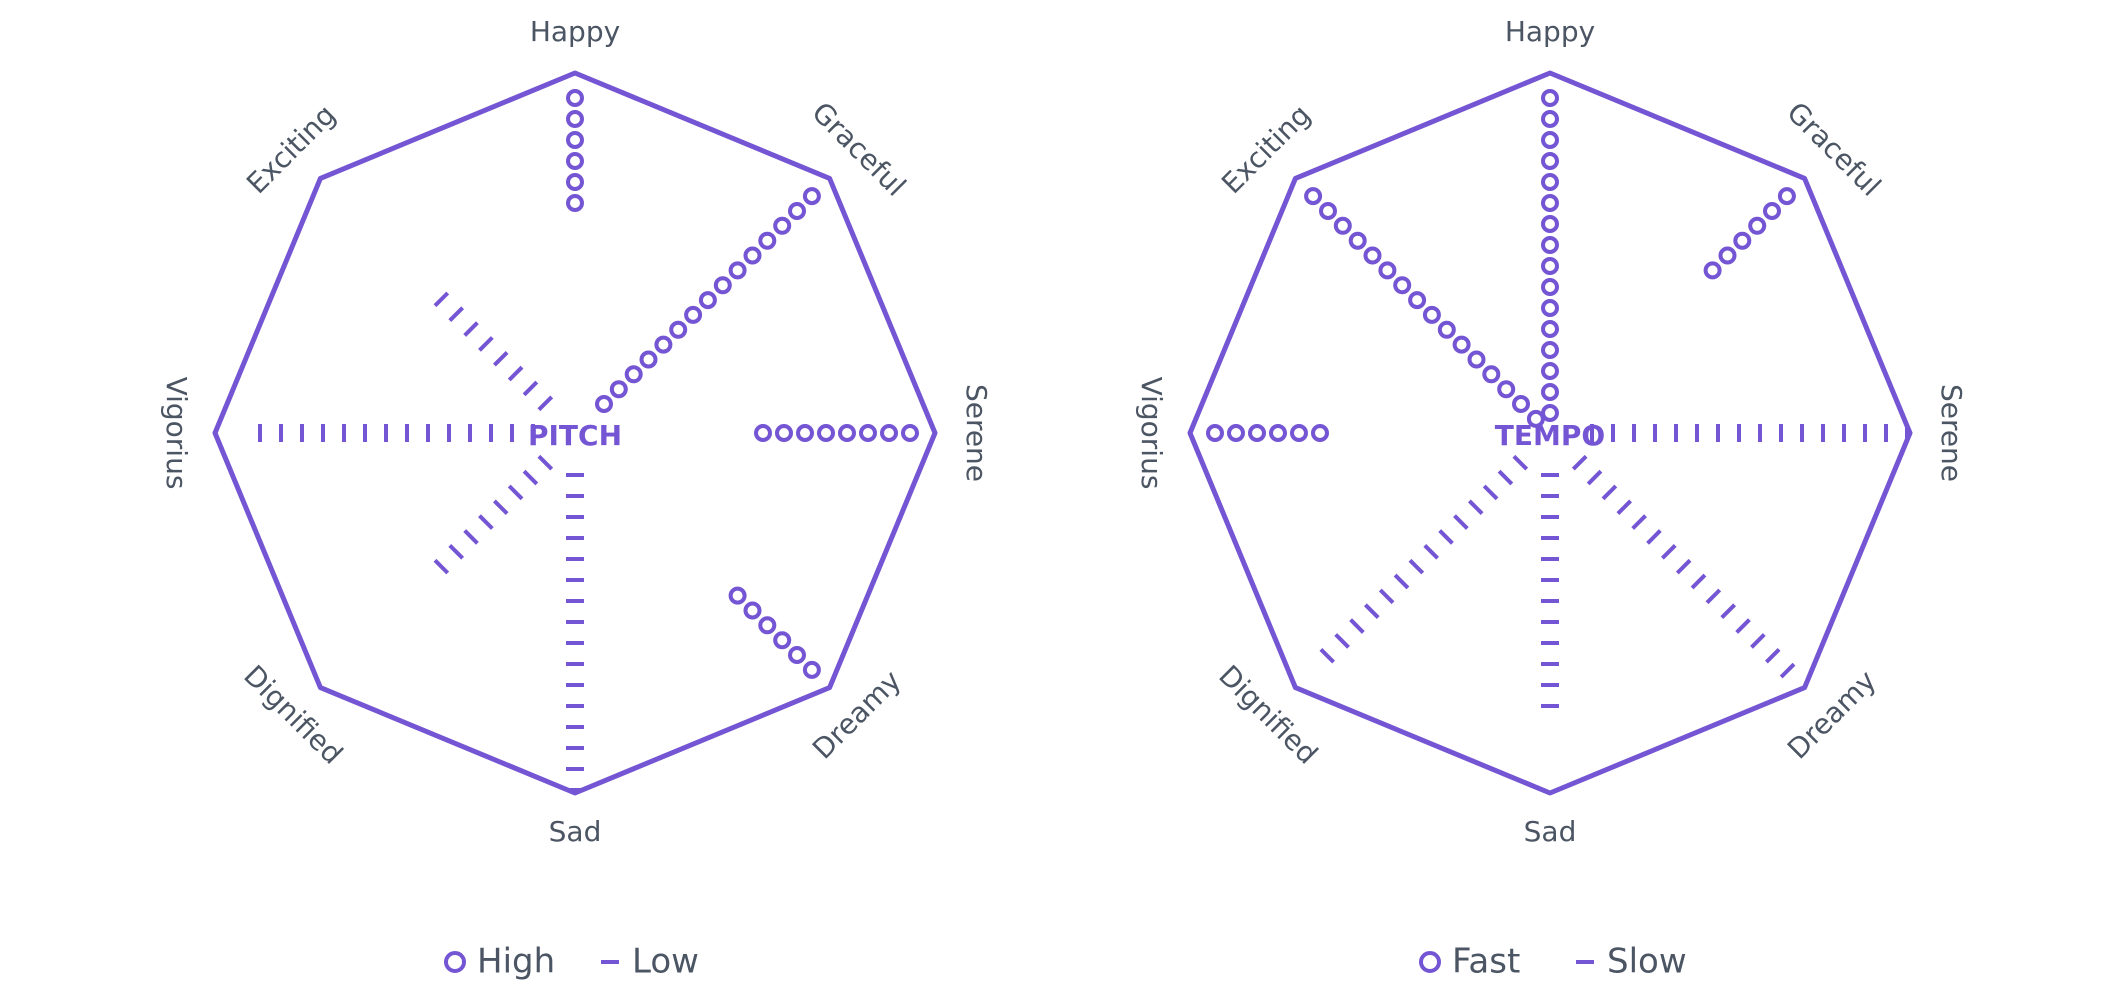 This screenshot has height=999, width=2115. Describe the element at coordinates (1266, 149) in the screenshot. I see `chart1-axis-label-exciting: Exciting` at that location.